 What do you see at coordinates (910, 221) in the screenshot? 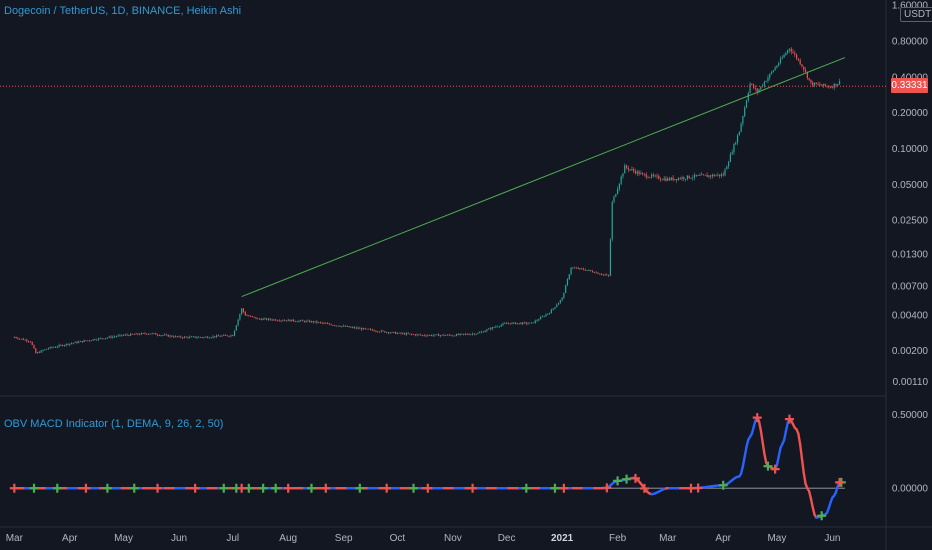
I see `y-tick-label: 0.02500` at bounding box center [910, 221].